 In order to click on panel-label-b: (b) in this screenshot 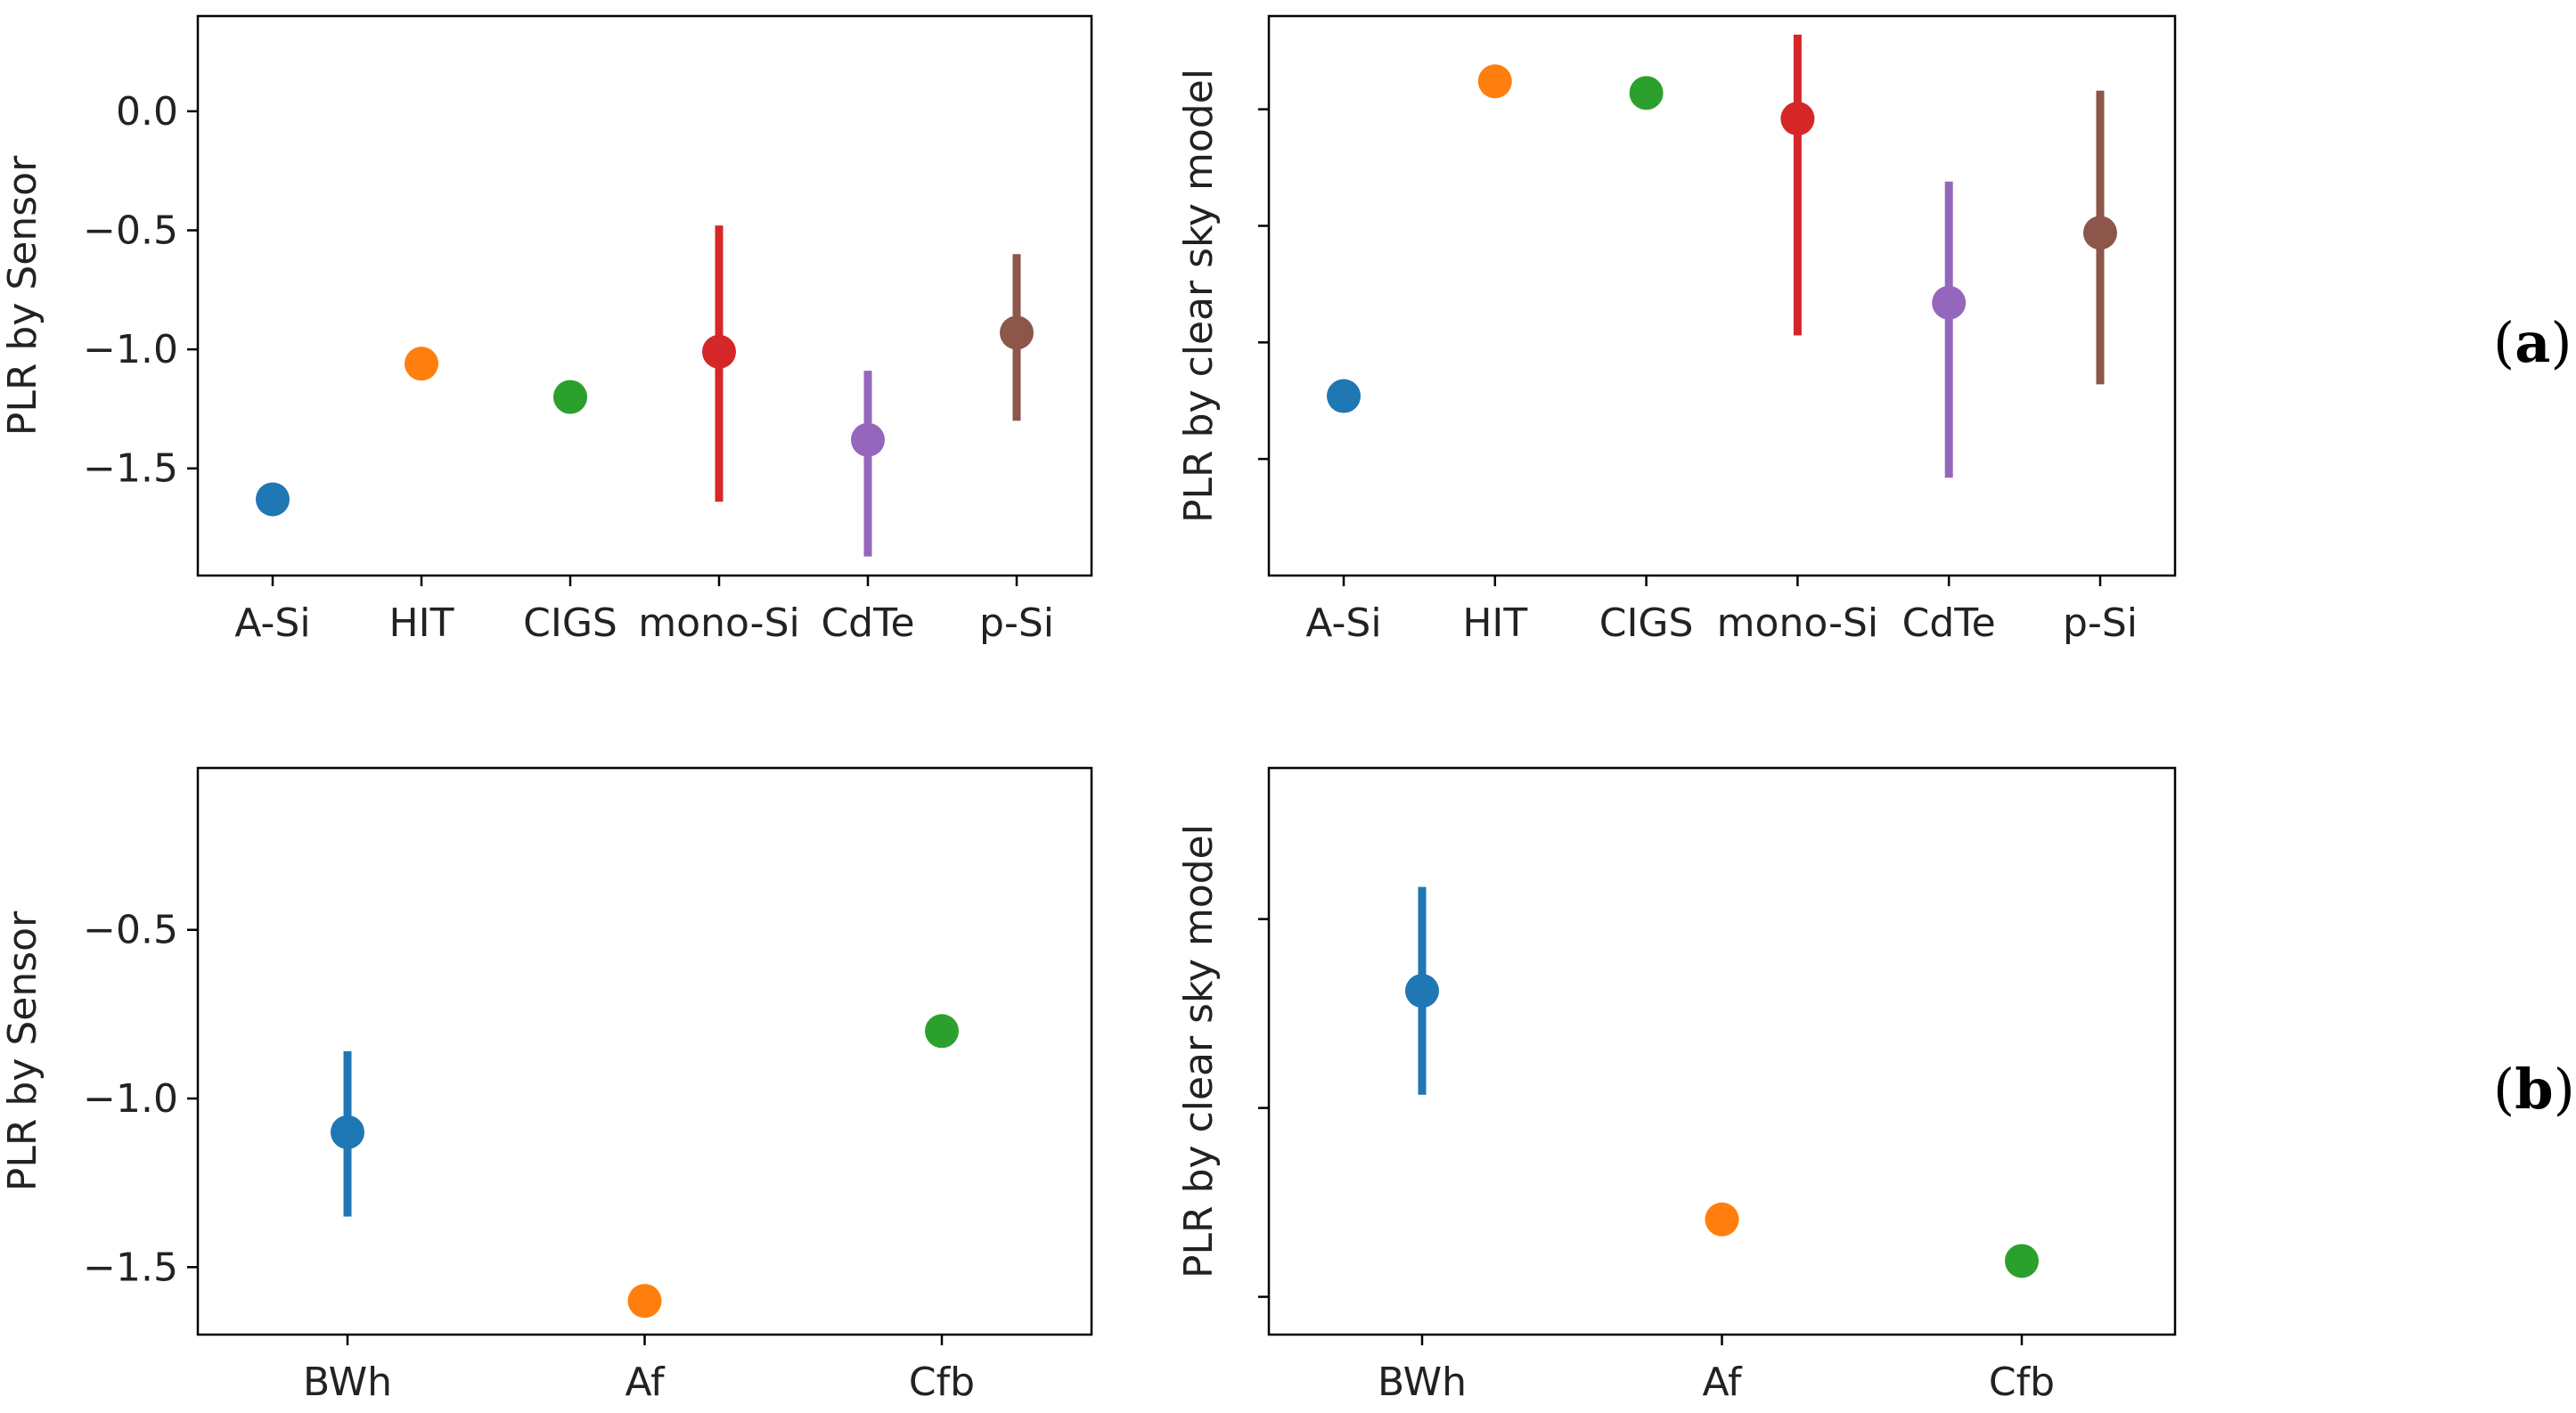, I will do `click(2534, 1089)`.